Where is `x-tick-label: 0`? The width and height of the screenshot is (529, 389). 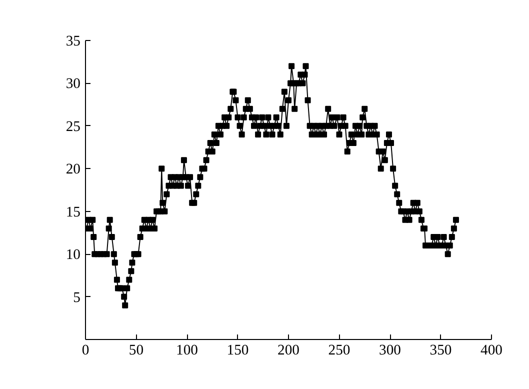
x-tick-label: 0 is located at coordinates (86, 350).